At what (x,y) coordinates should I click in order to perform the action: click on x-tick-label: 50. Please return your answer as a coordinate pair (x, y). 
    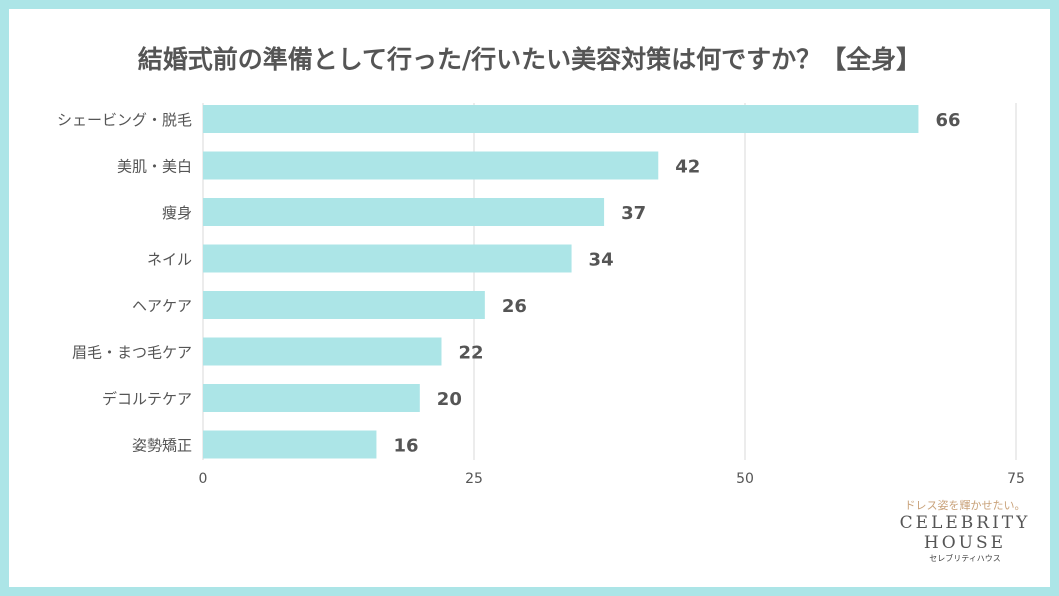
    Looking at the image, I should click on (745, 479).